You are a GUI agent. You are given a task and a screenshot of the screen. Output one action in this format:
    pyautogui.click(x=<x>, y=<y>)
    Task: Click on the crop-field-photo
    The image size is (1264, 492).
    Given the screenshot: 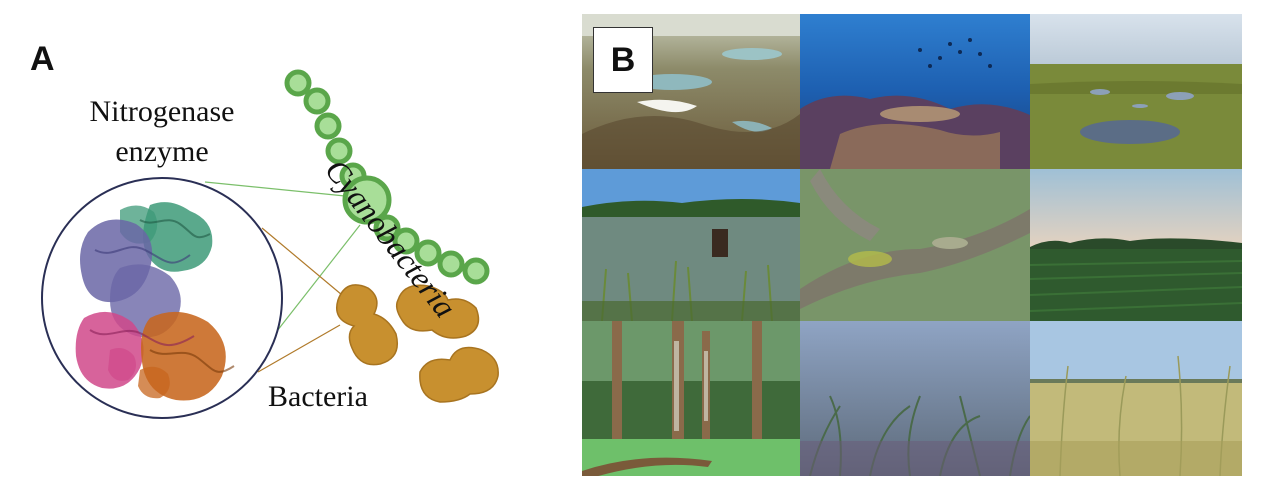 What is the action you would take?
    pyautogui.click(x=1136, y=245)
    